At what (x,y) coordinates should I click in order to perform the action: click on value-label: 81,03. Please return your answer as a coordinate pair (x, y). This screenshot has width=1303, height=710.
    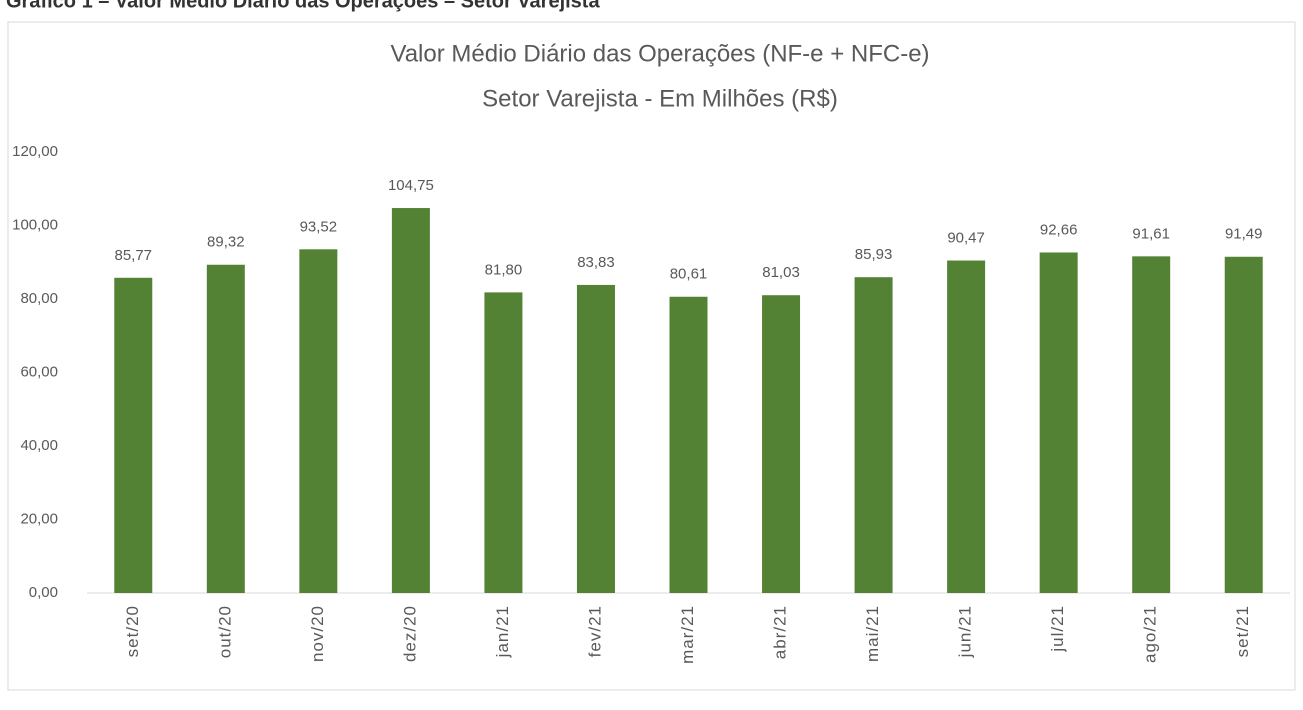
    Looking at the image, I should click on (781, 272).